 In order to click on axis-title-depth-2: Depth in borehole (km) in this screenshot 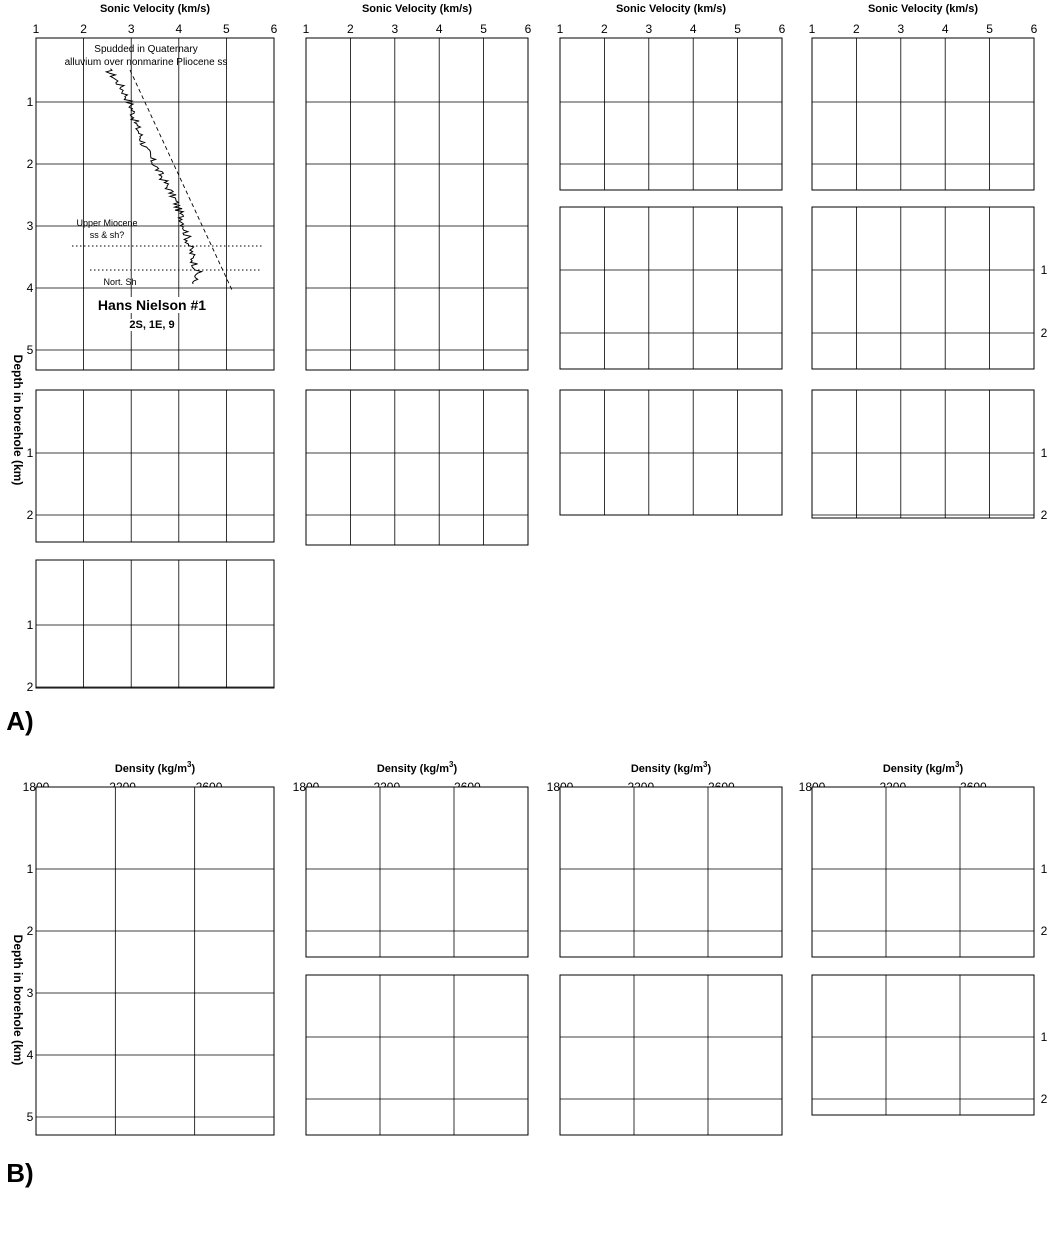, I will do `click(18, 1000)`.